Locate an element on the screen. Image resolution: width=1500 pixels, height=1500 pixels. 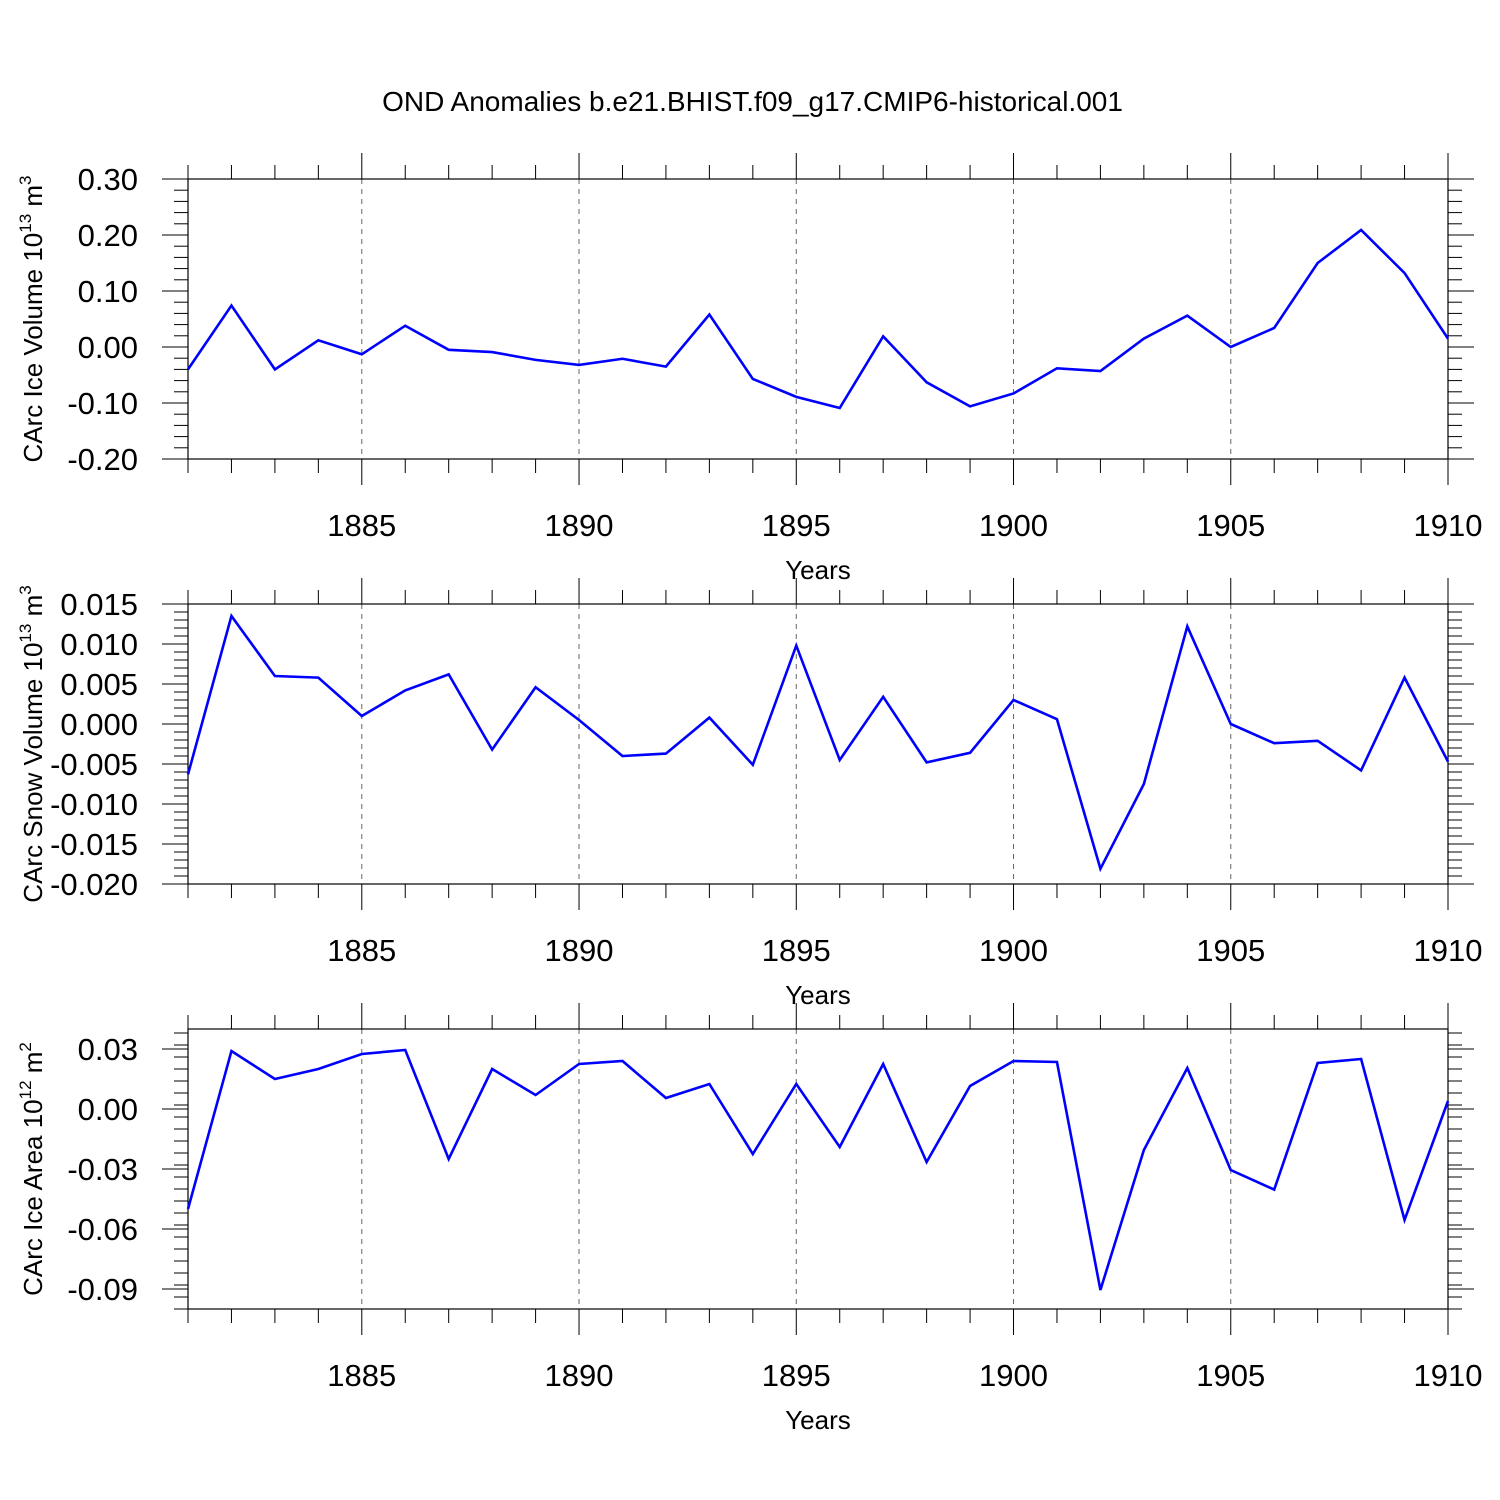
y-tick-label: 0.015 is located at coordinates (99, 604).